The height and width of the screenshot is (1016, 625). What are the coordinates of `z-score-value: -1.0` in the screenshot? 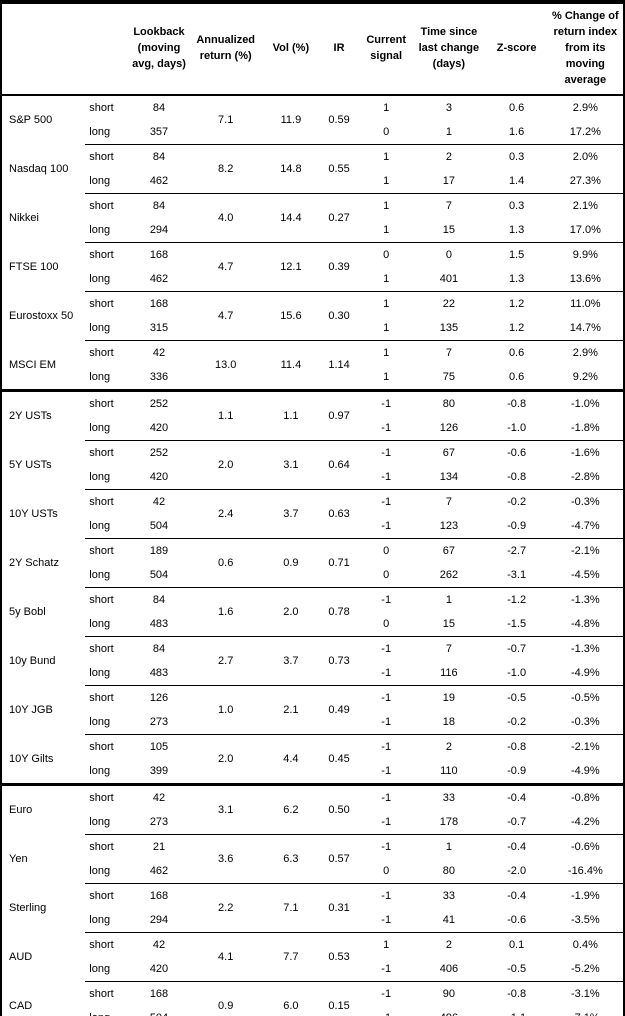 It's located at (517, 672).